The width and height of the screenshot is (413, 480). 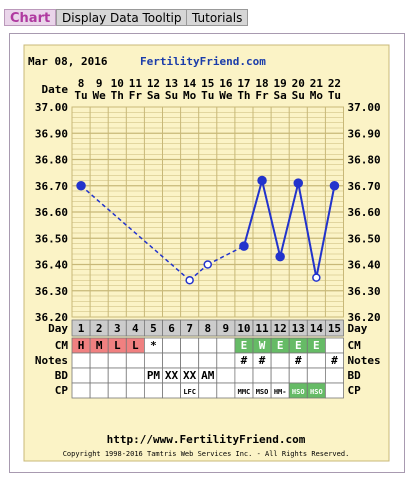 I want to click on weekday-label: Sa, so click(x=153, y=95).